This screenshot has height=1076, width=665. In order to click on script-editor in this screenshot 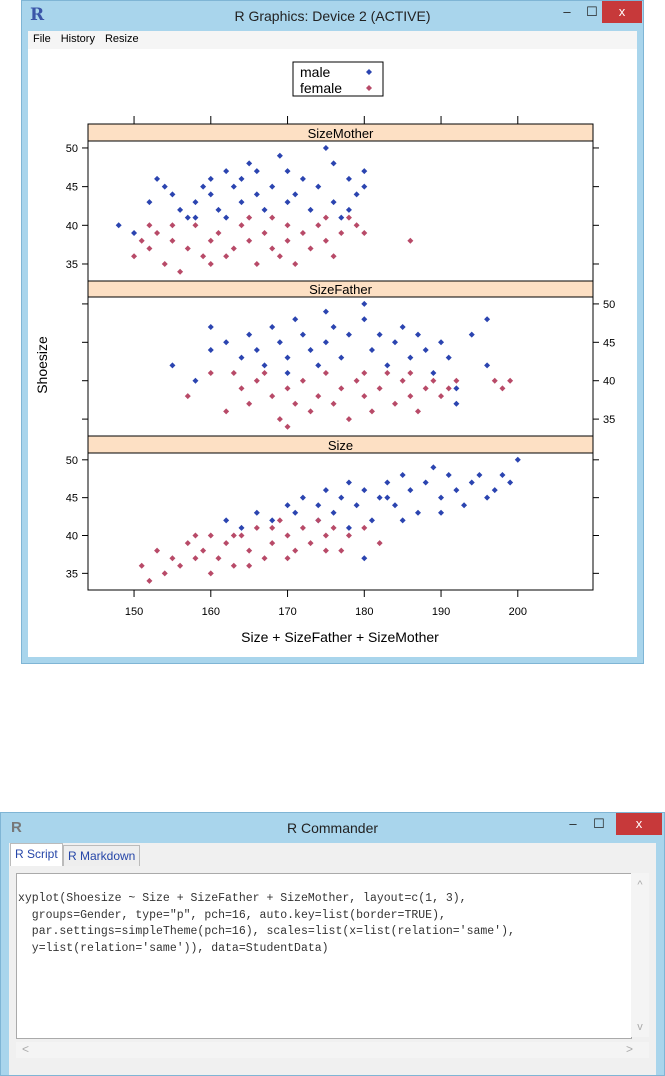, I will do `click(324, 956)`.